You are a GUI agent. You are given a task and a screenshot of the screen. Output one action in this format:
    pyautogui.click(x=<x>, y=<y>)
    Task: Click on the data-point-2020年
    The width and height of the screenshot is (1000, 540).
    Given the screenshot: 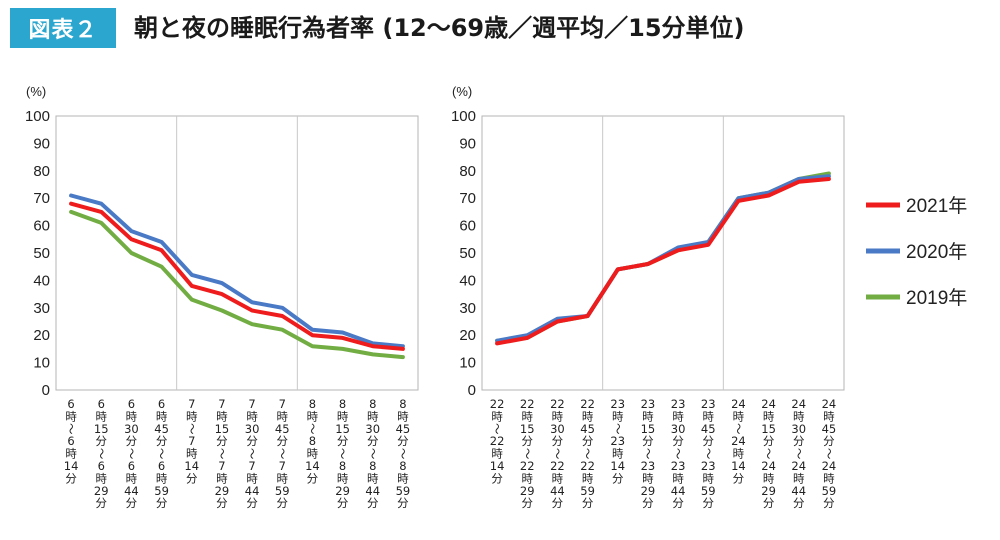 What is the action you would take?
    pyautogui.click(x=342, y=332)
    